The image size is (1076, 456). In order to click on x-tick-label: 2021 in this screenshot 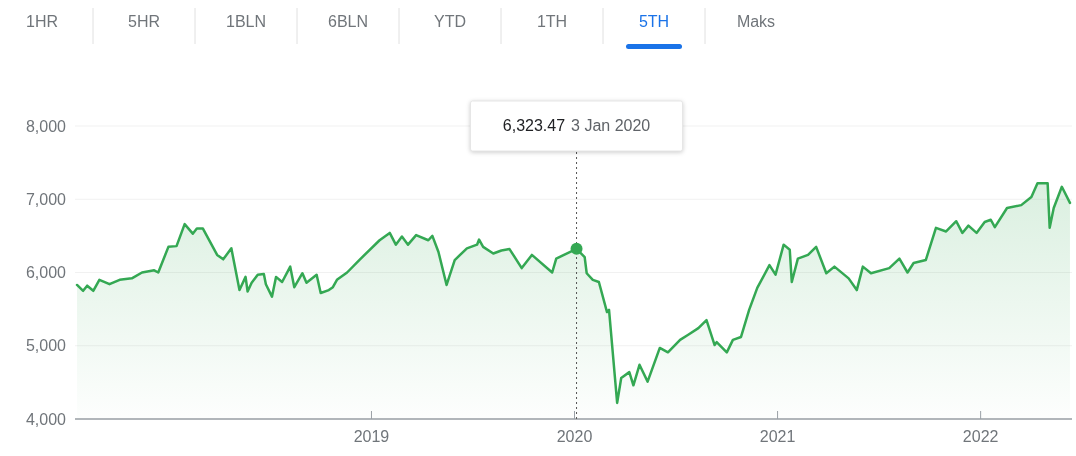, I will do `click(777, 436)`.